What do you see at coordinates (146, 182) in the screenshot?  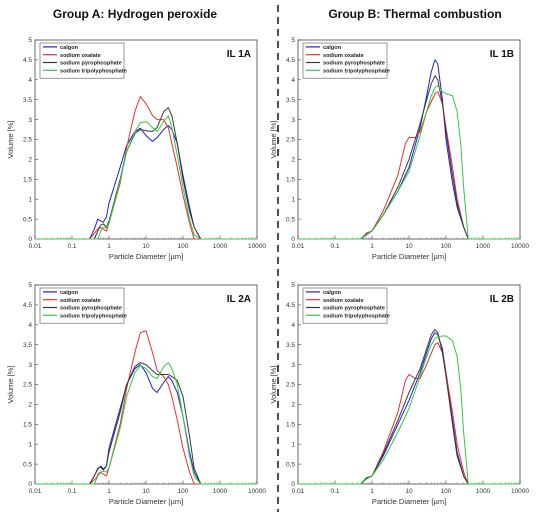 I see `series-line-calgon` at bounding box center [146, 182].